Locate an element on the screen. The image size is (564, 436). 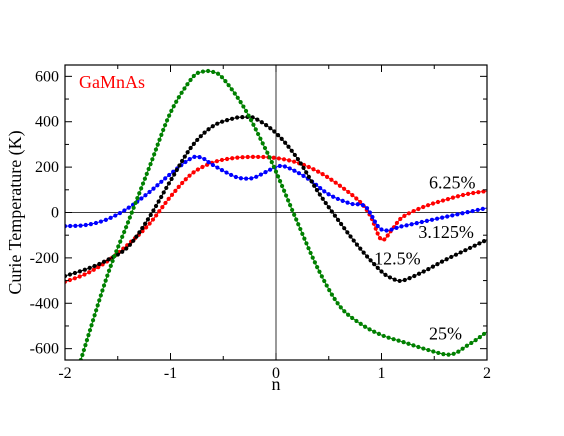
x-tick-label: -2 is located at coordinates (64, 373).